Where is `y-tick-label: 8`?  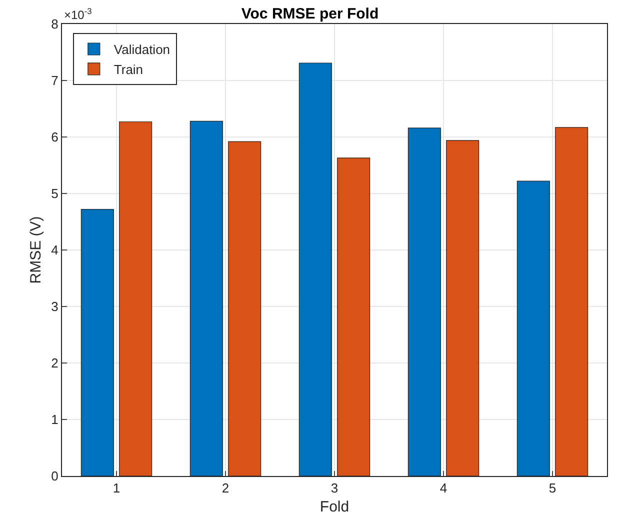
y-tick-label: 8 is located at coordinates (54, 24).